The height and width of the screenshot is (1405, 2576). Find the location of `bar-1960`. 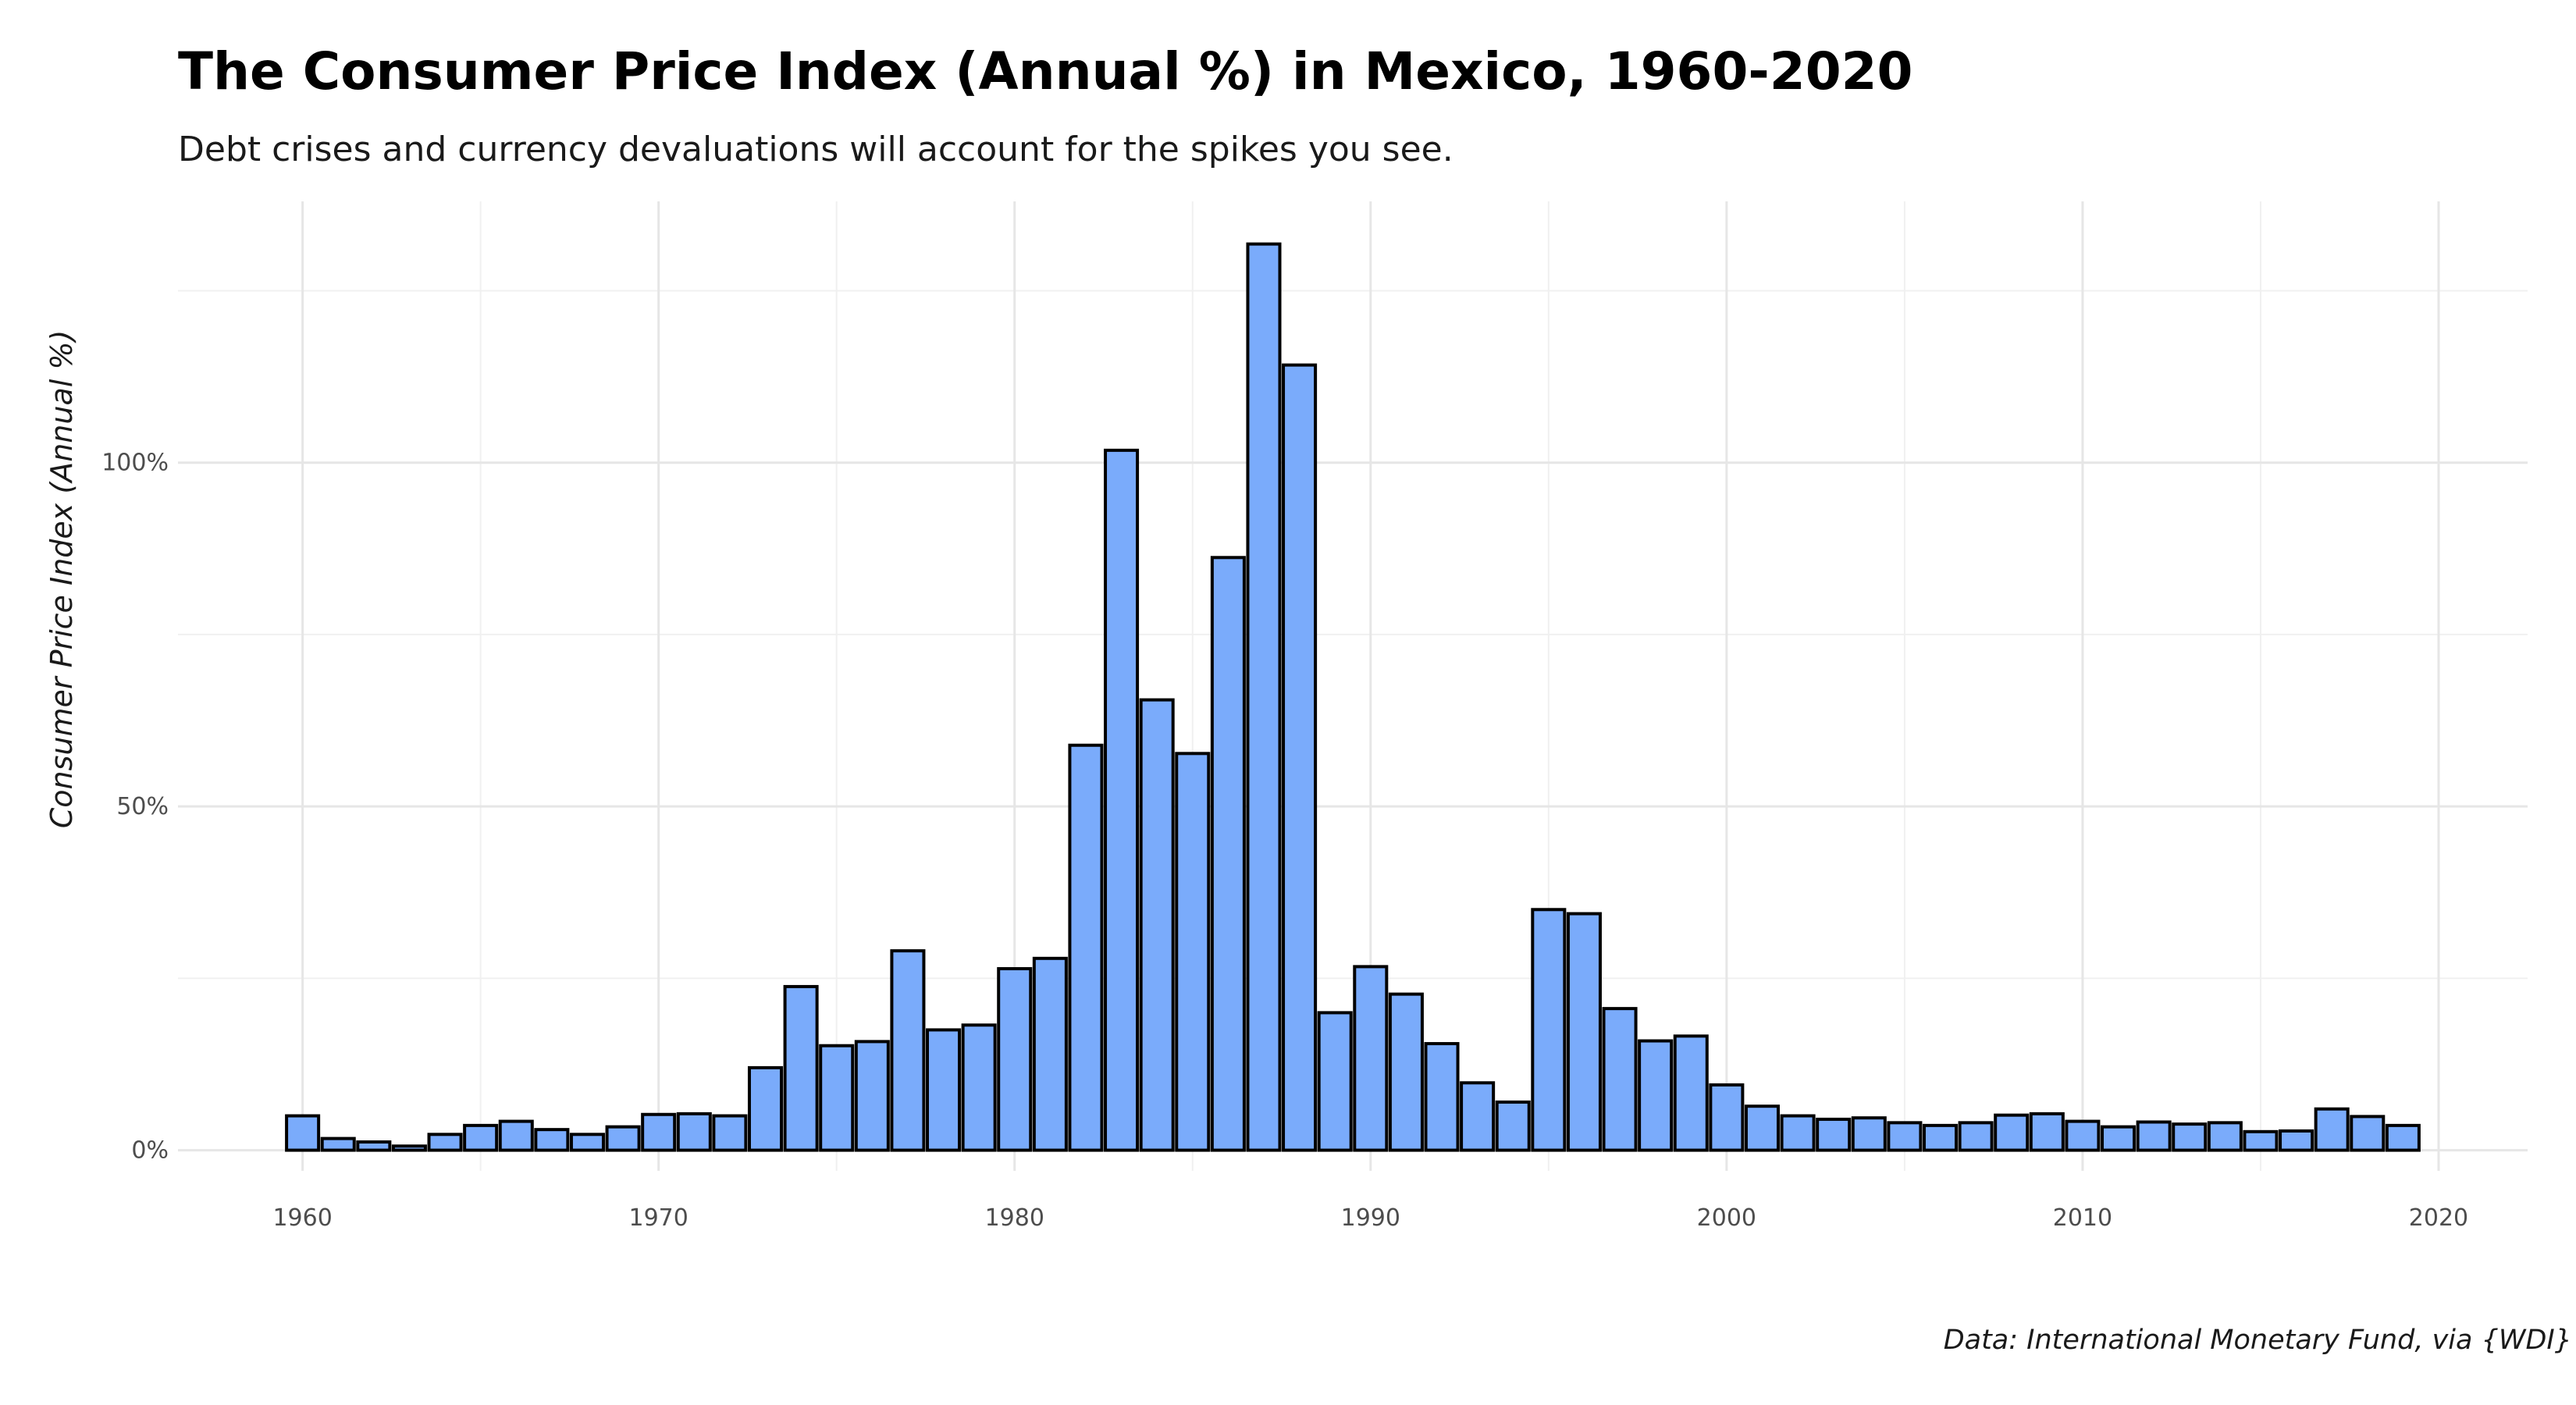

bar-1960 is located at coordinates (303, 1133).